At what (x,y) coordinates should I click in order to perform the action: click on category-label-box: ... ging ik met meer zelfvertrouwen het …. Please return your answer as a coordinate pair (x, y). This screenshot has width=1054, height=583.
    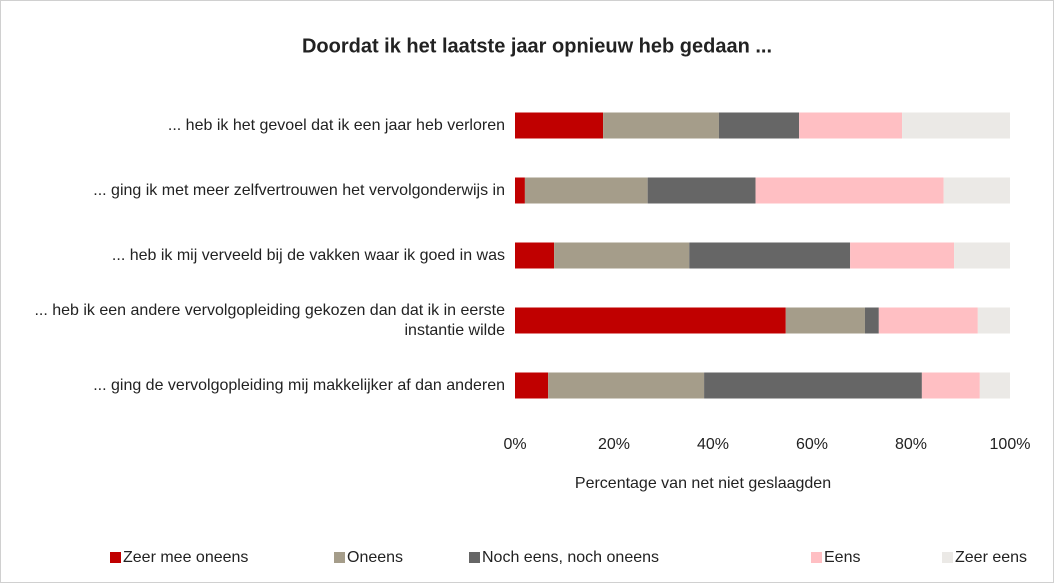
    Looking at the image, I should click on (299, 190).